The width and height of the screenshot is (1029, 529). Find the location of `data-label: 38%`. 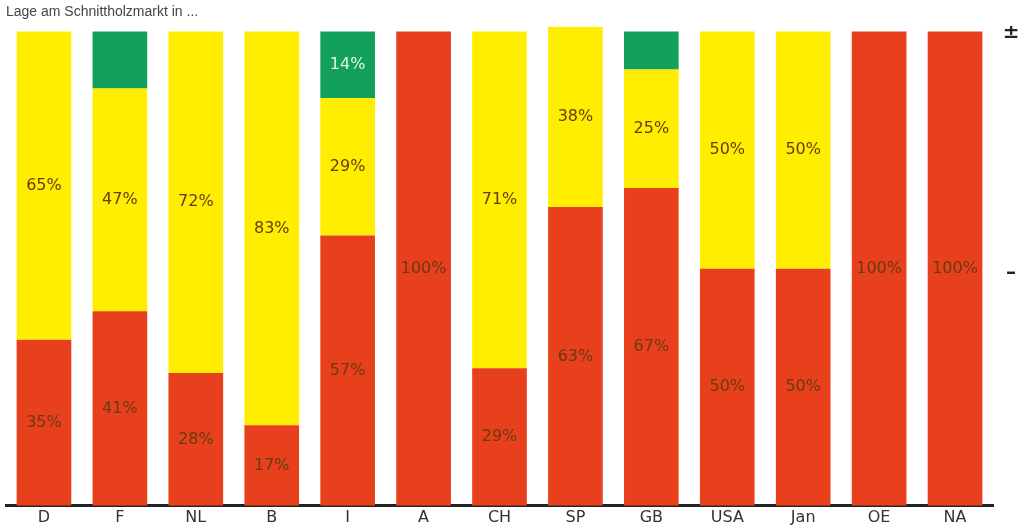

data-label: 38% is located at coordinates (575, 116).